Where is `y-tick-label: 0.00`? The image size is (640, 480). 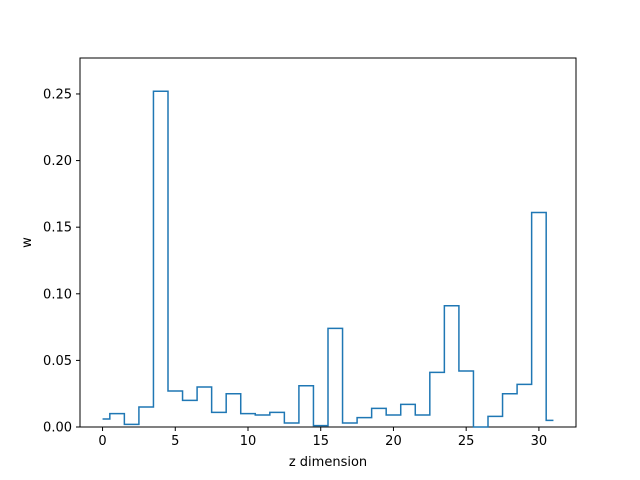
y-tick-label: 0.00 is located at coordinates (57, 428).